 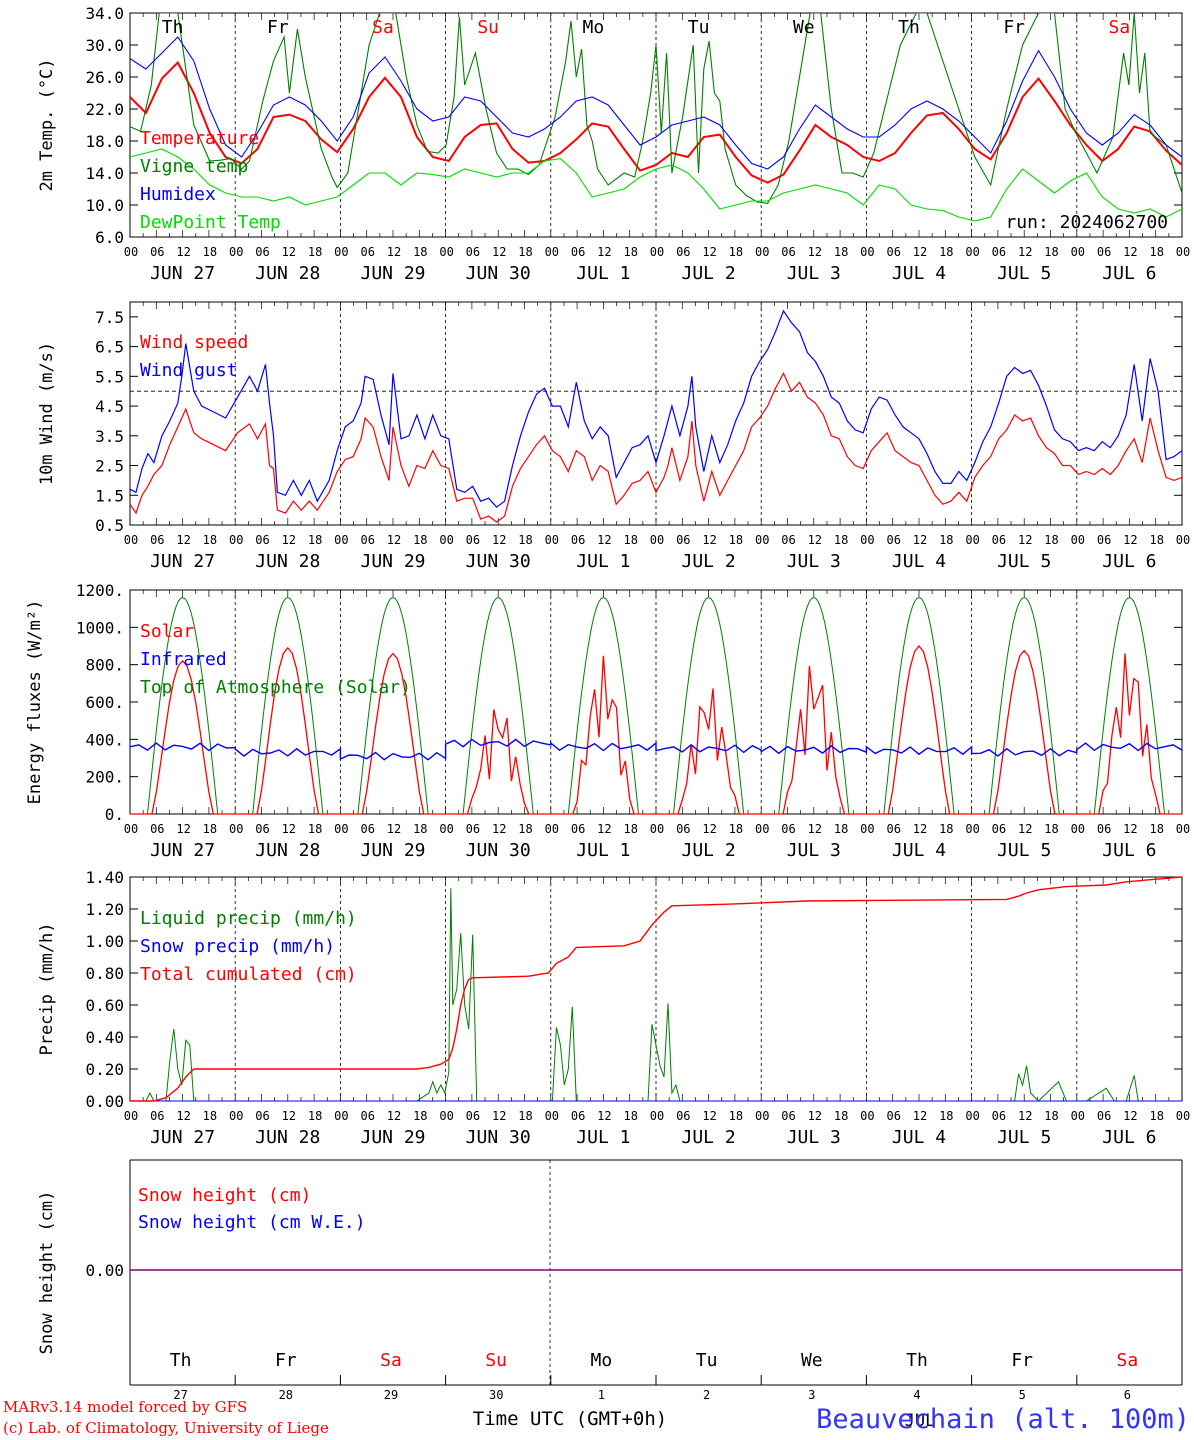 What do you see at coordinates (919, 1137) in the screenshot?
I see `date-label: JUL 4` at bounding box center [919, 1137].